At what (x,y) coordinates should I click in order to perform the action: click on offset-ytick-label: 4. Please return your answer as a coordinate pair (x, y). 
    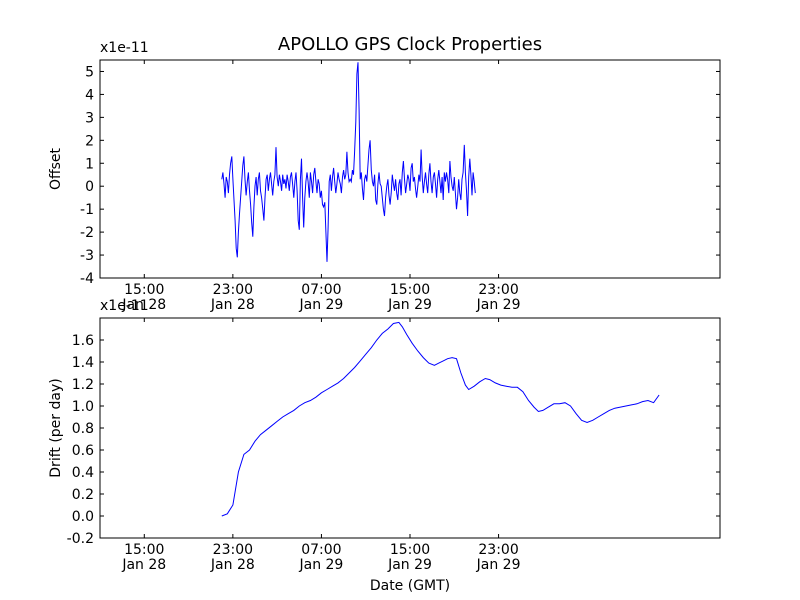
    Looking at the image, I should click on (89, 95).